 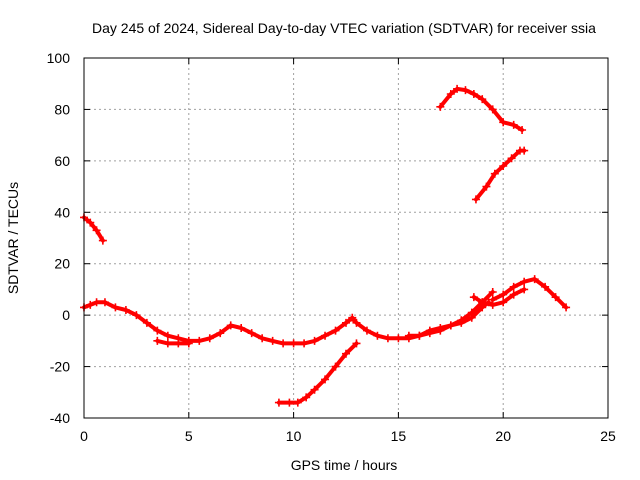 I want to click on y-tick-label: 0, so click(x=66, y=315).